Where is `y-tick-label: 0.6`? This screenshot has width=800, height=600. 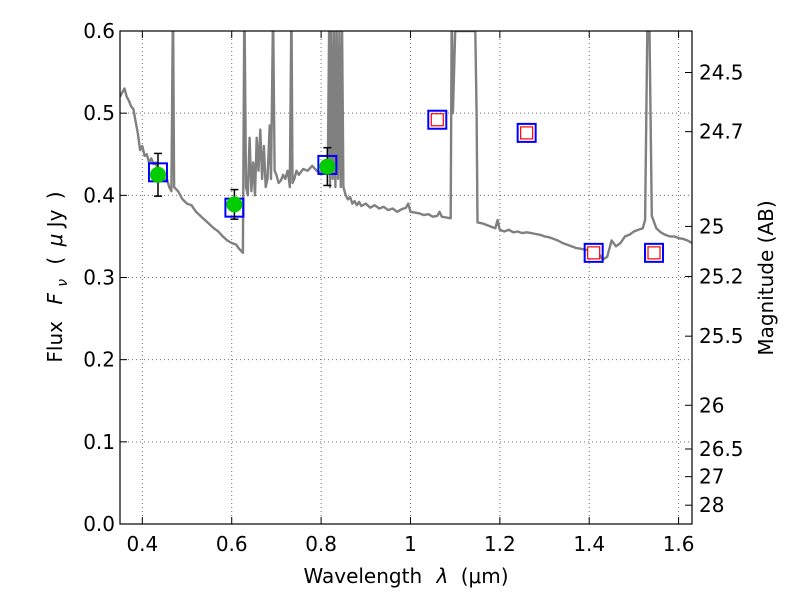 y-tick-label: 0.6 is located at coordinates (99, 31).